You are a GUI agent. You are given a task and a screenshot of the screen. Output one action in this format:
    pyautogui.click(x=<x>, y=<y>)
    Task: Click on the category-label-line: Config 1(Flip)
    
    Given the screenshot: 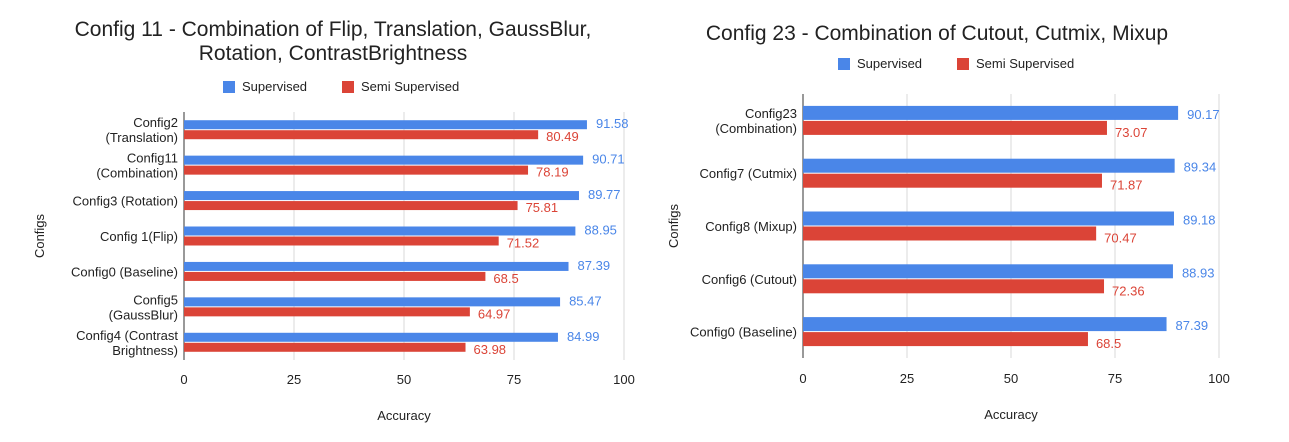 What is the action you would take?
    pyautogui.click(x=139, y=236)
    